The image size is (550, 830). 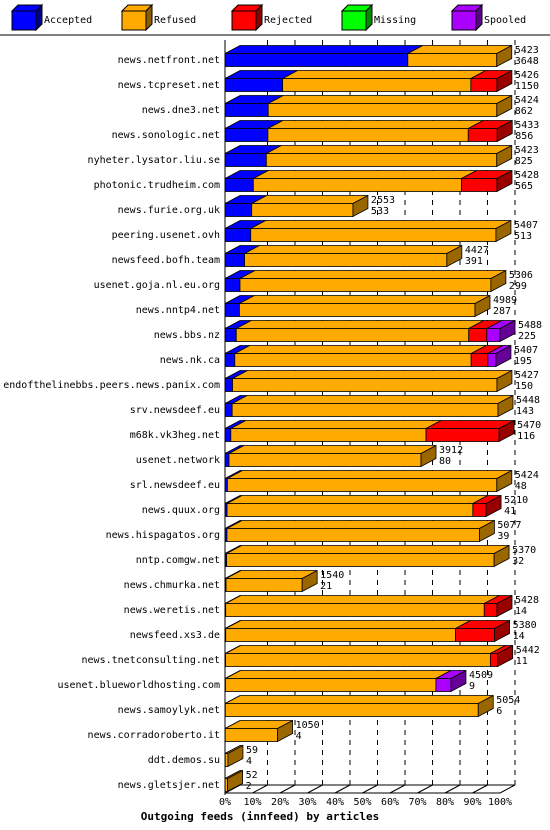 I want to click on legend-item-rejected: Rejected, so click(x=271, y=17).